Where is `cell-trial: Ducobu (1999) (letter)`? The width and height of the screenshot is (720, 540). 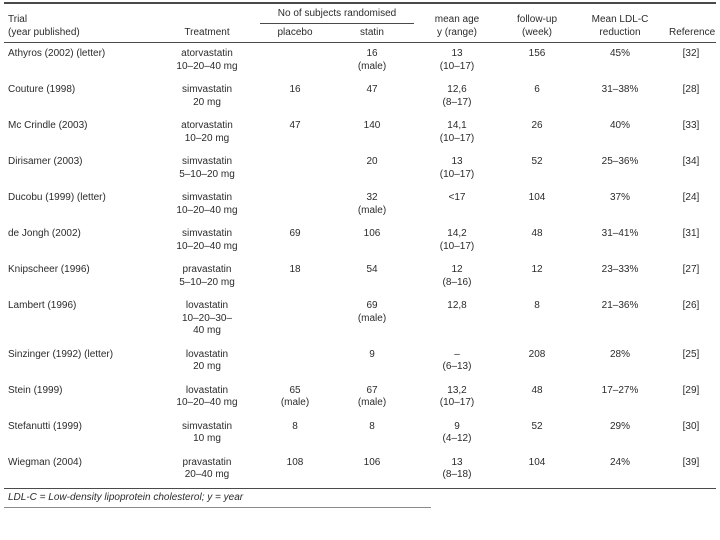
cell-trial: Ducobu (1999) (letter) is located at coordinates (57, 197).